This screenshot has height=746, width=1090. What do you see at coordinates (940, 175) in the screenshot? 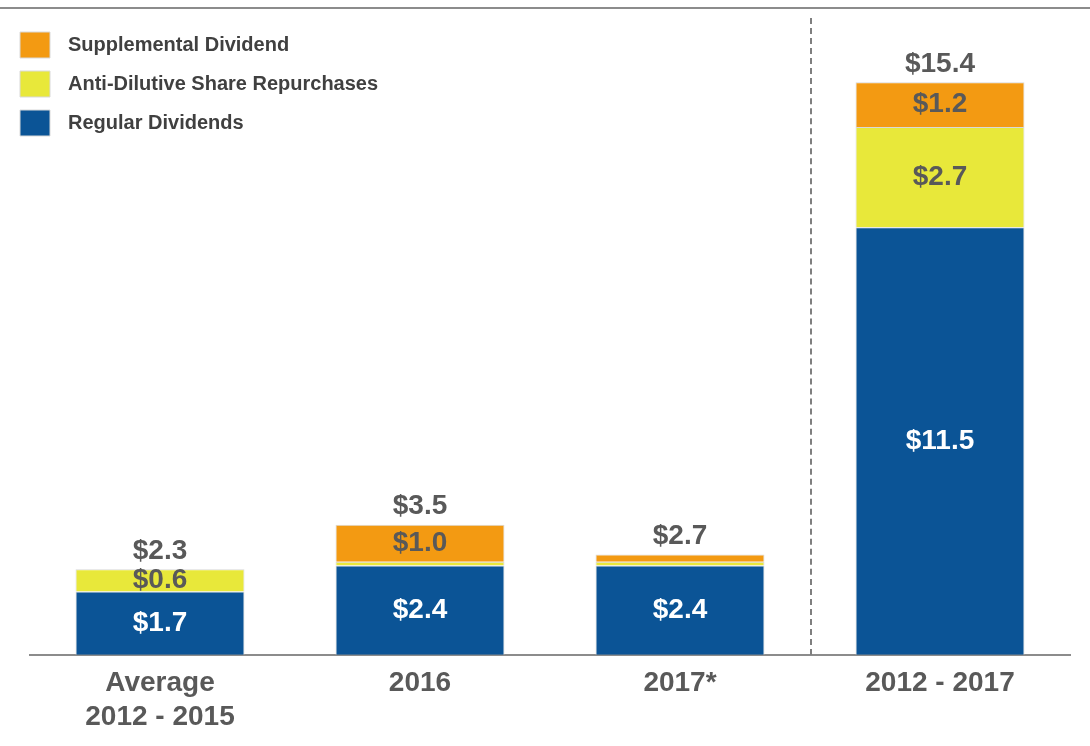
I see `data-label: $2.7` at bounding box center [940, 175].